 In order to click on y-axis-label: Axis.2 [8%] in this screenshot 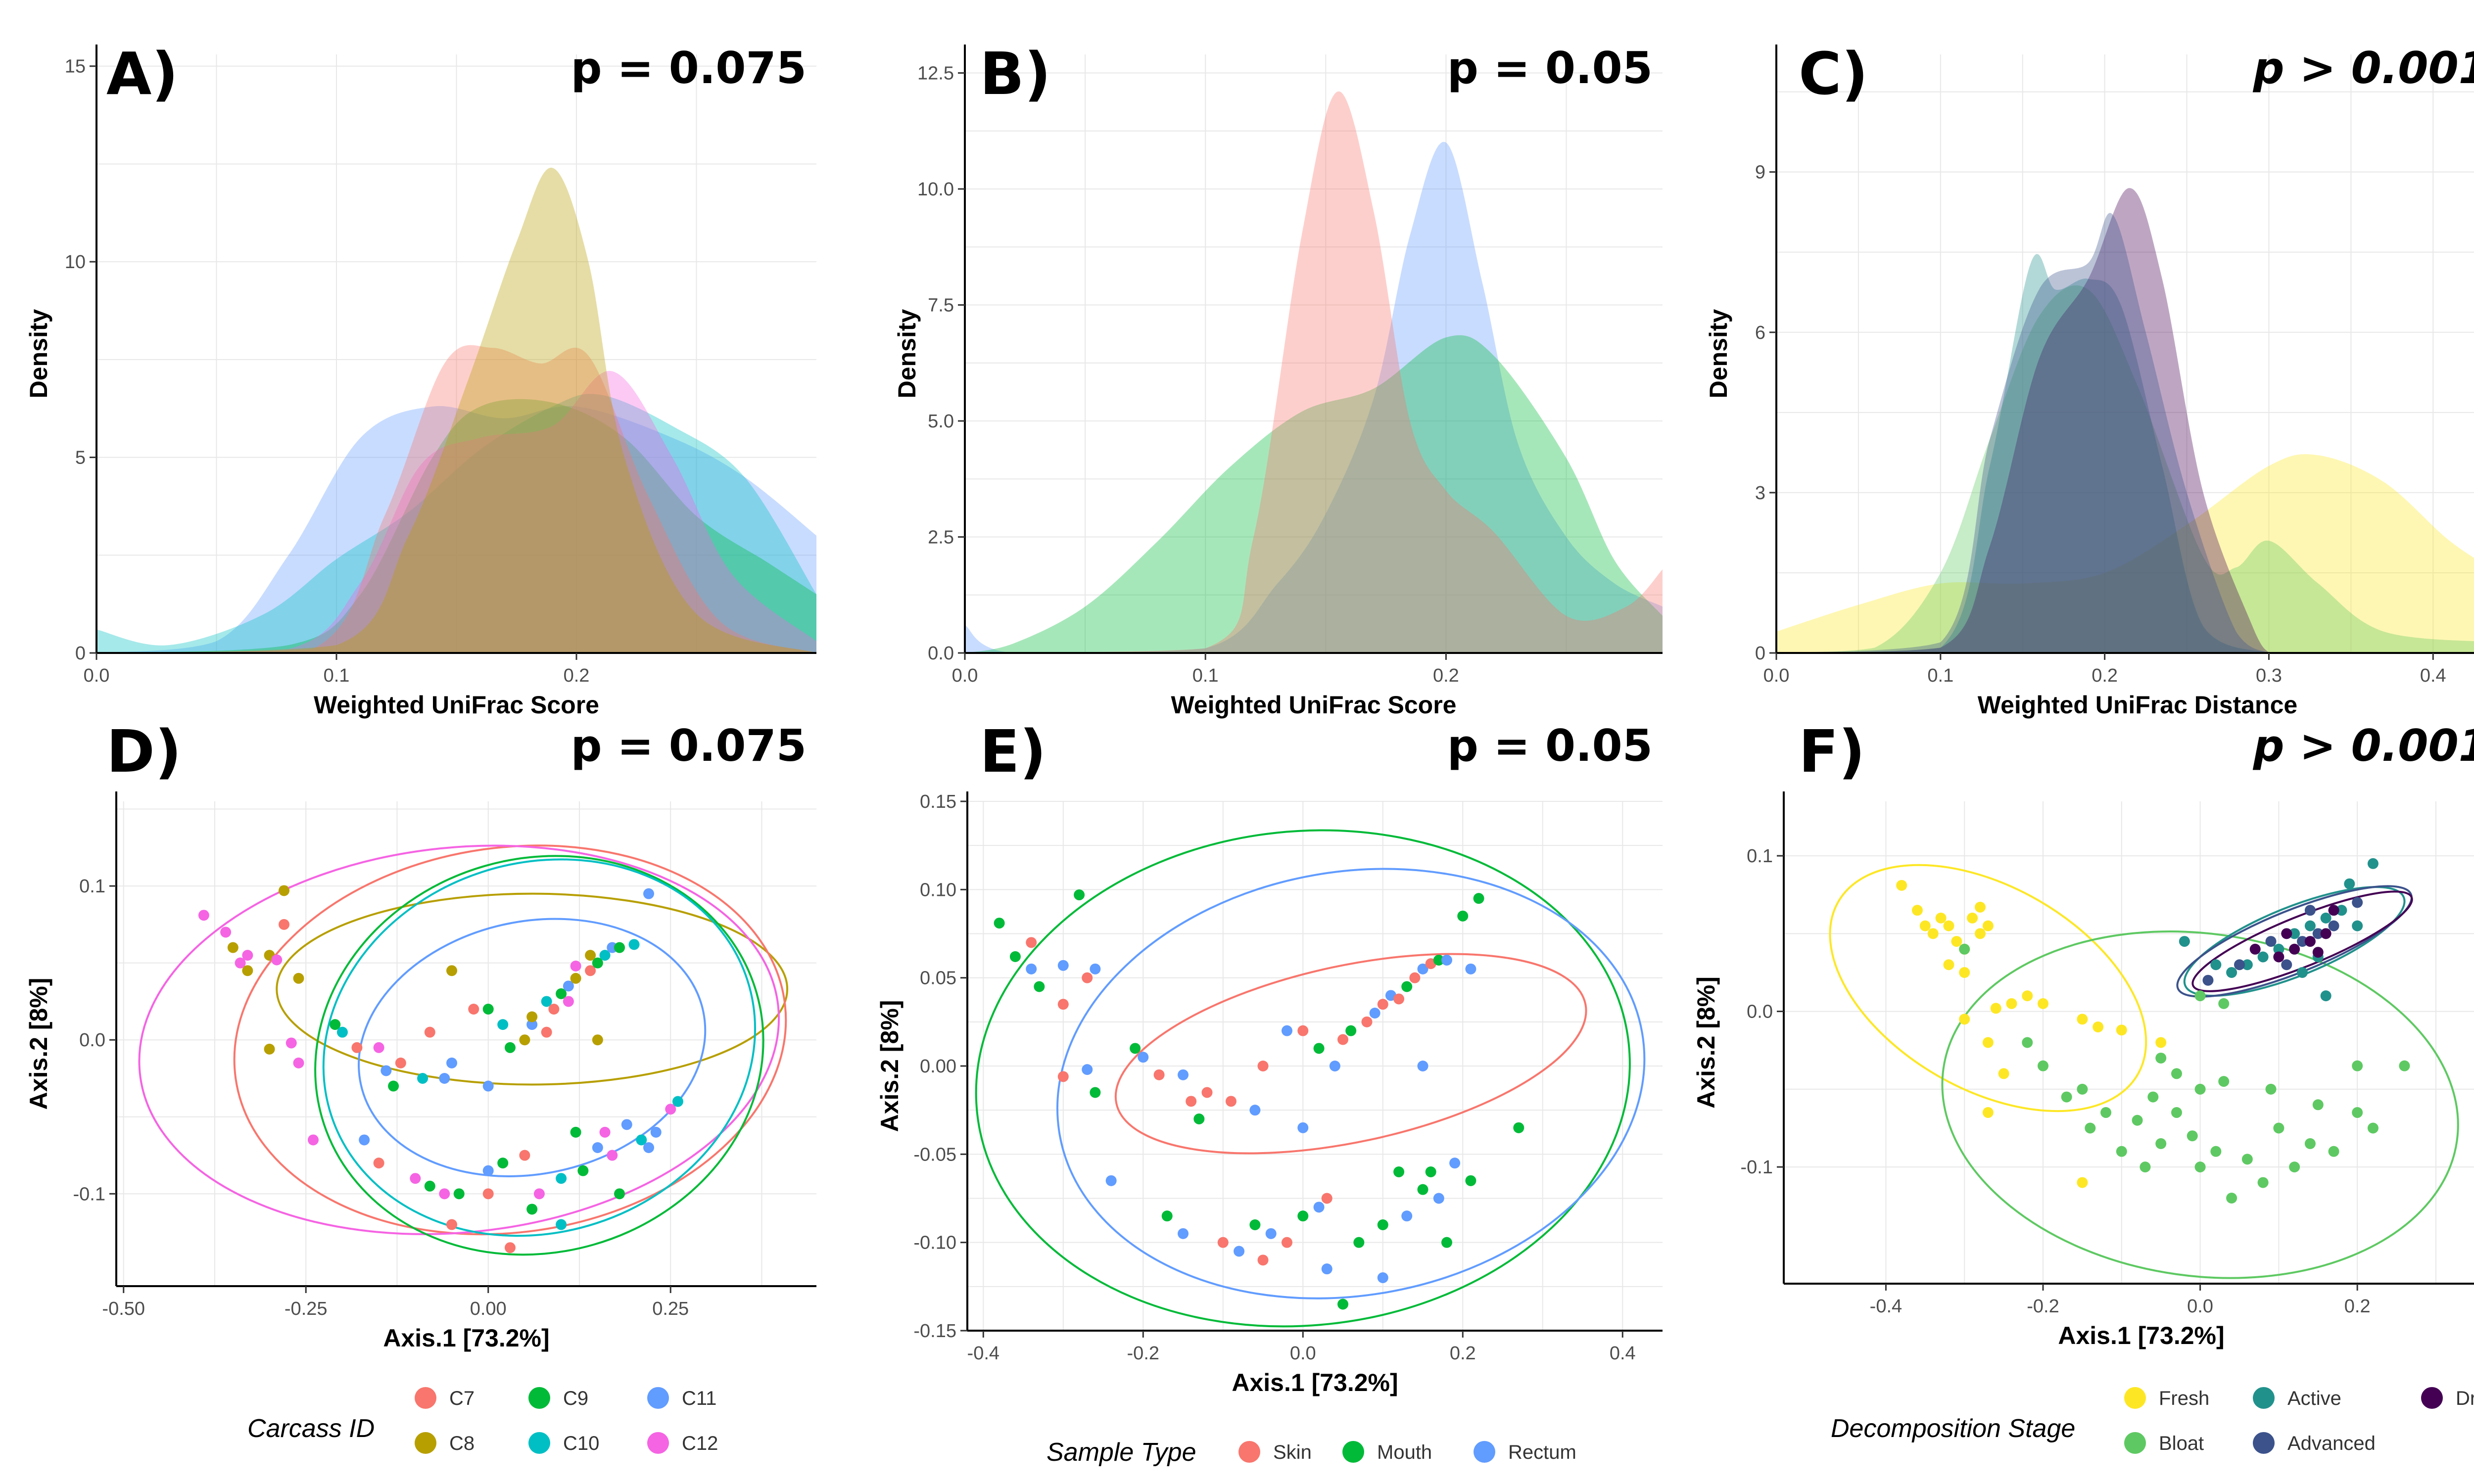, I will do `click(39, 1044)`.